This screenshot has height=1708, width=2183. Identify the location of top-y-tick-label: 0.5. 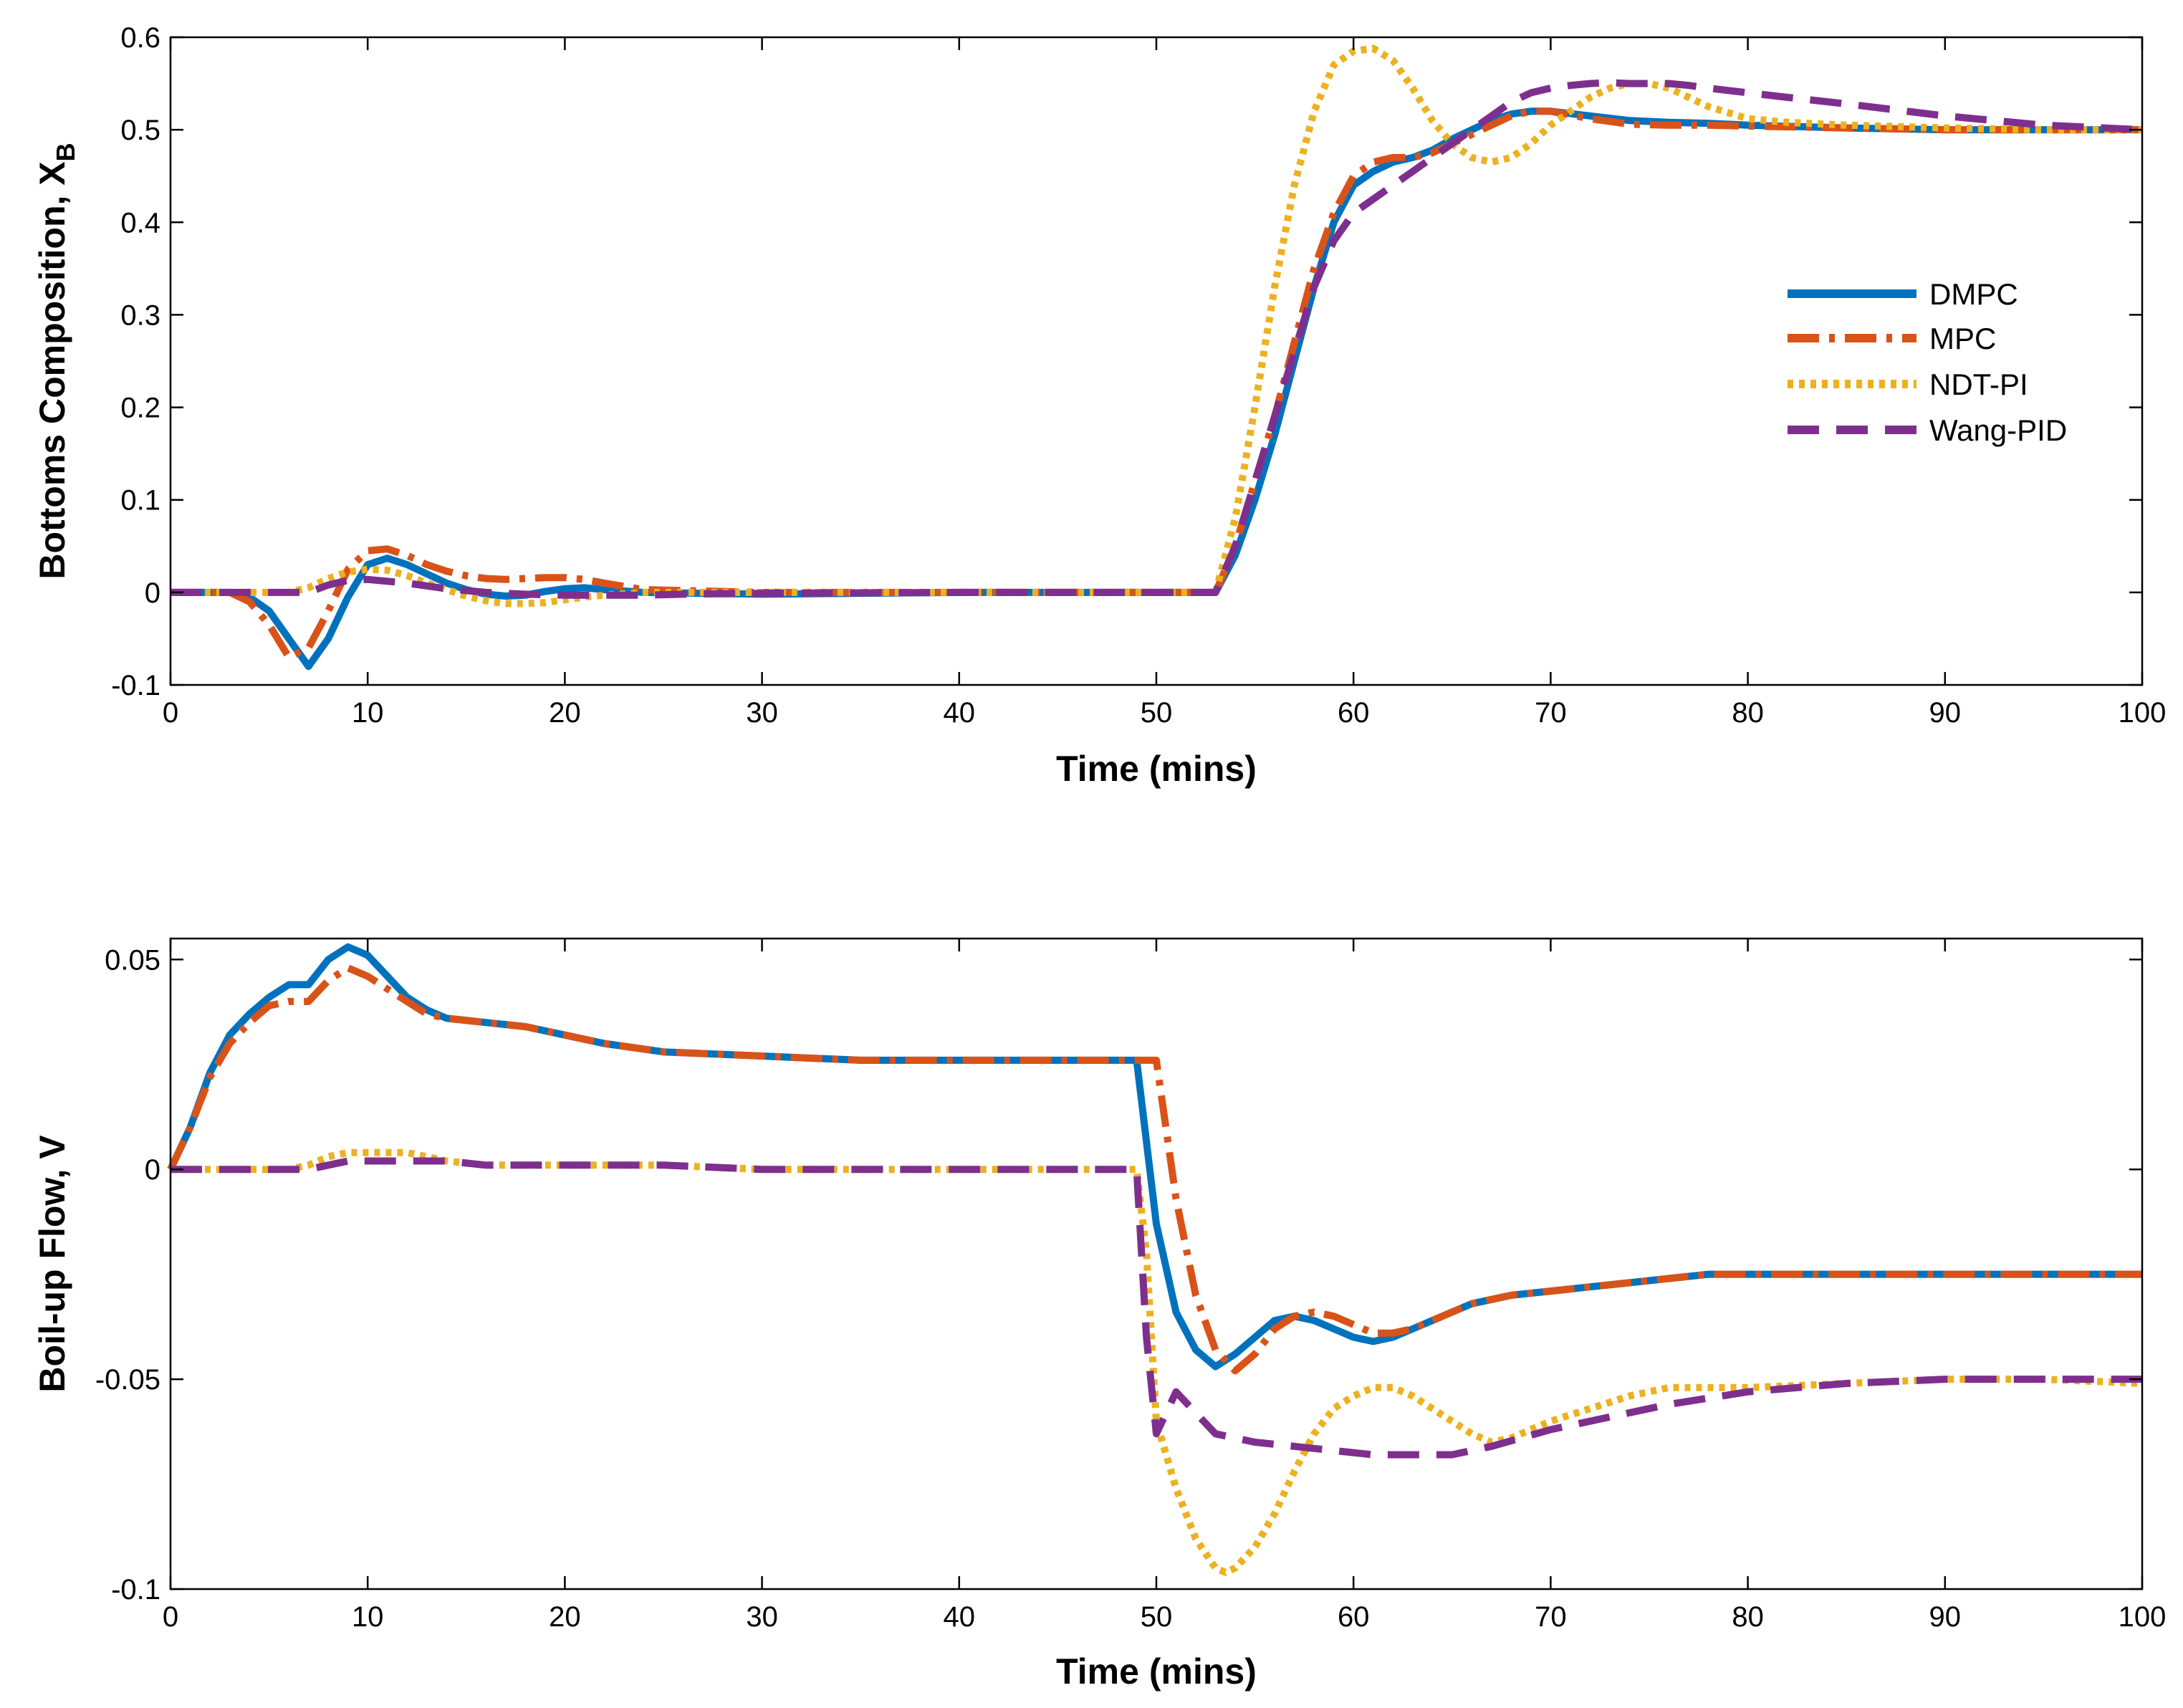
(140, 130).